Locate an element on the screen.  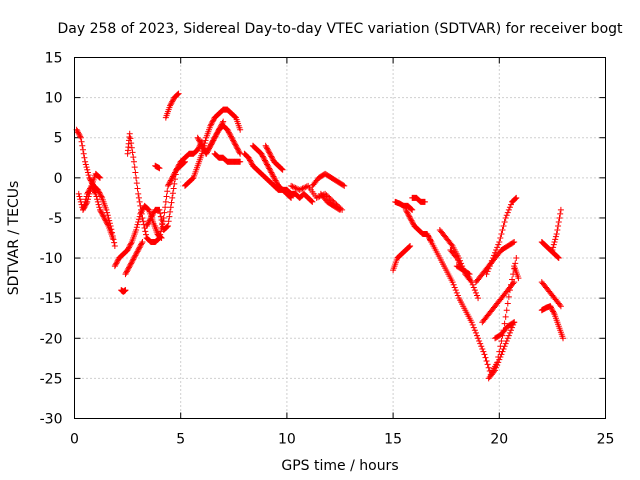
y-tick-label: -5 is located at coordinates (56, 219).